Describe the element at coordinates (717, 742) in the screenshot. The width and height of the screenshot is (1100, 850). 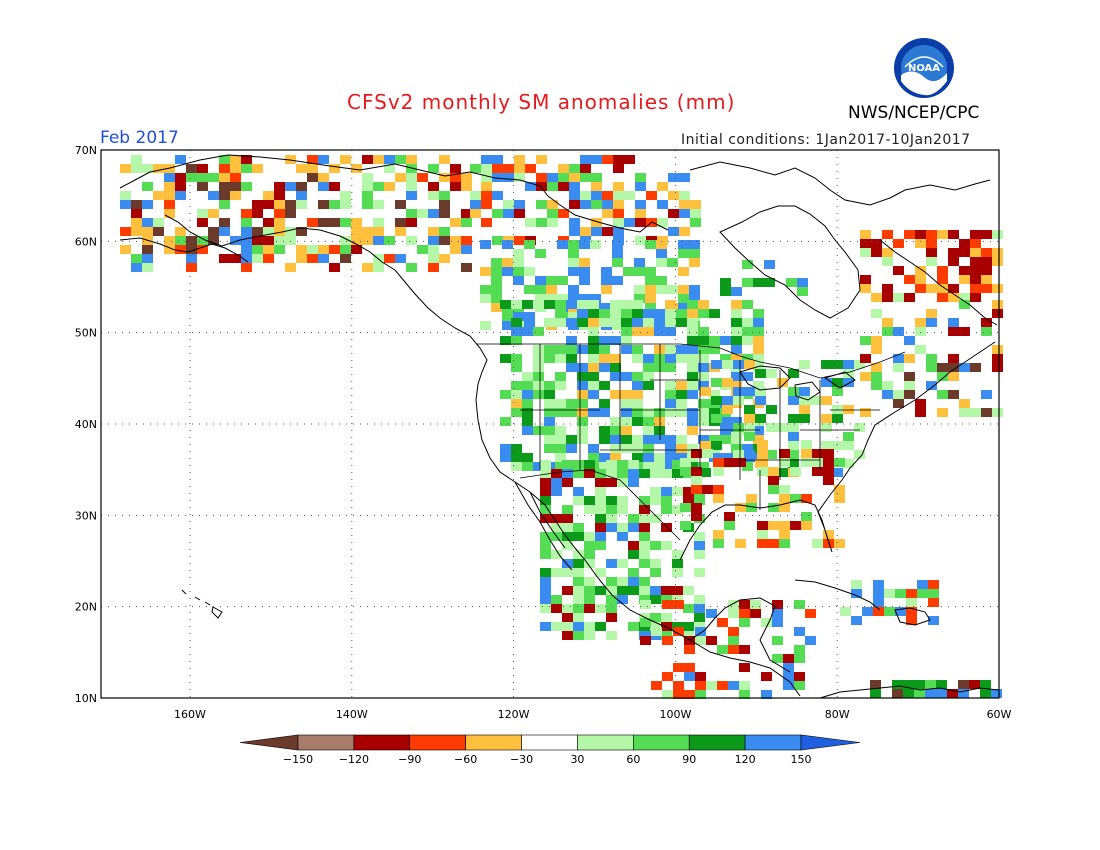
I see `legend-swatch` at that location.